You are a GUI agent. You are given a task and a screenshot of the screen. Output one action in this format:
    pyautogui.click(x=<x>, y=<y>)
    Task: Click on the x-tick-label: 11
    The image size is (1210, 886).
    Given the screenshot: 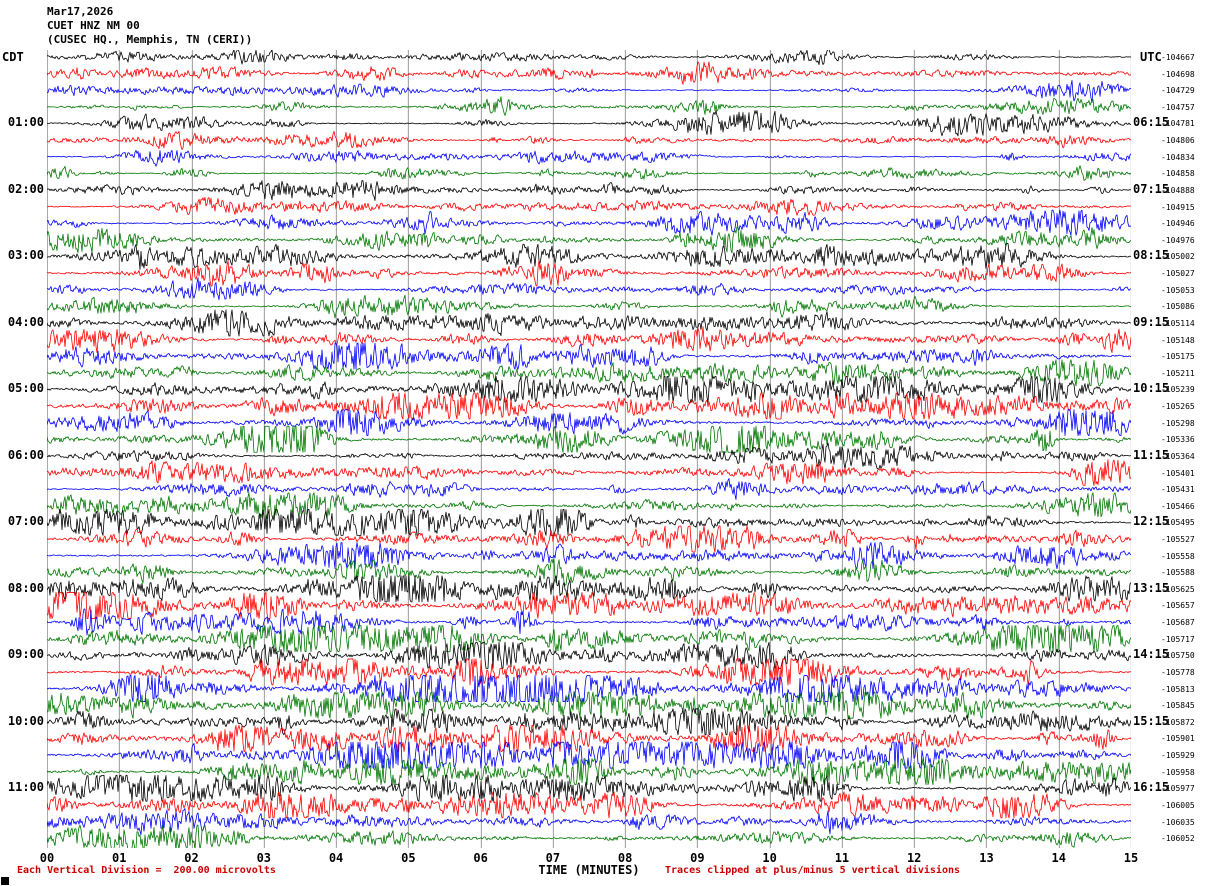 What is the action you would take?
    pyautogui.click(x=842, y=858)
    